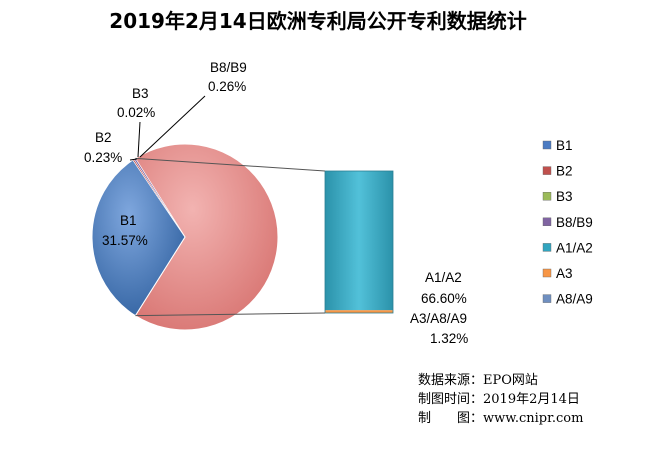 The width and height of the screenshot is (657, 449). Describe the element at coordinates (547, 222) in the screenshot. I see `legend-swatch-b8b9` at that location.